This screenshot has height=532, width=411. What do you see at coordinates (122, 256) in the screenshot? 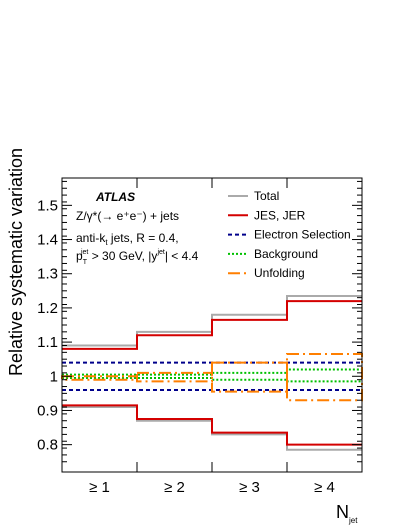
I see `info-line-3-mid: > 30 GeV, |y` at bounding box center [122, 256].